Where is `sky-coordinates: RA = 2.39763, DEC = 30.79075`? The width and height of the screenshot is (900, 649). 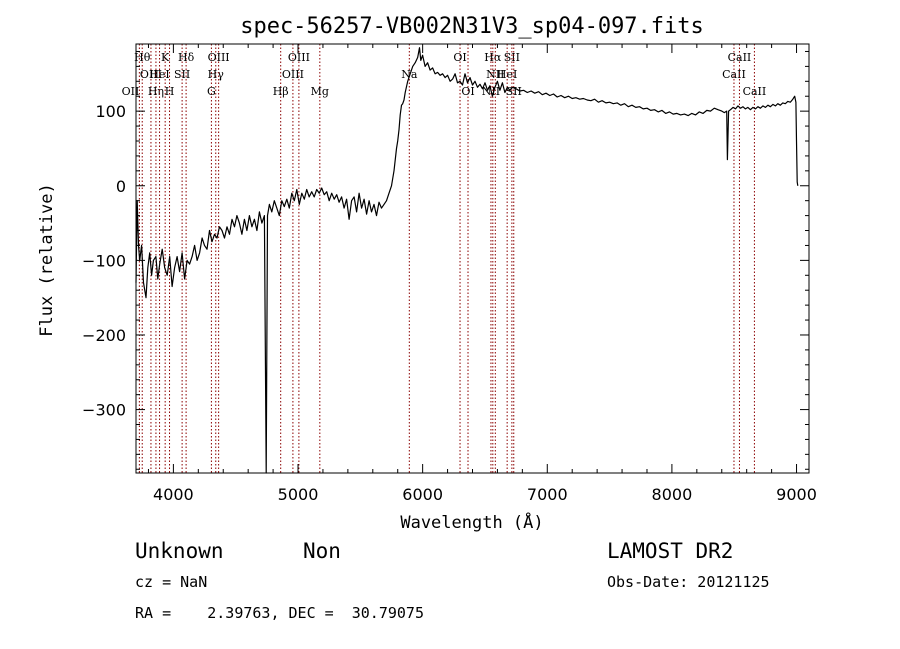 sky-coordinates: RA = 2.39763, DEC = 30.79075 is located at coordinates (279, 613).